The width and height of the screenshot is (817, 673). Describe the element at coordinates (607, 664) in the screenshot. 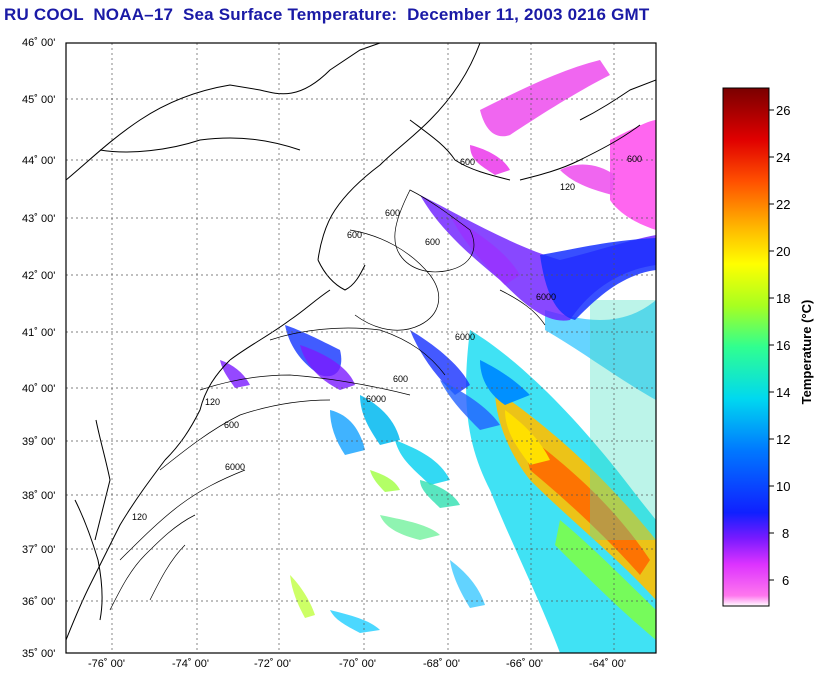

I see `lon-label: -64˚ 00'` at that location.